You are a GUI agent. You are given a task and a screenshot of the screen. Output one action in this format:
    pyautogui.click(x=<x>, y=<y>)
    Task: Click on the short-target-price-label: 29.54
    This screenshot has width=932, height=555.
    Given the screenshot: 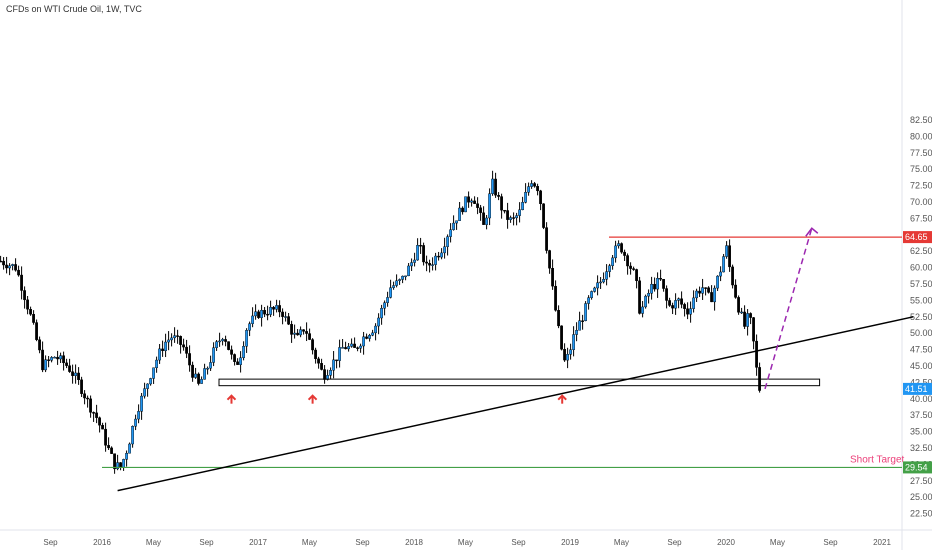 What is the action you would take?
    pyautogui.click(x=916, y=467)
    